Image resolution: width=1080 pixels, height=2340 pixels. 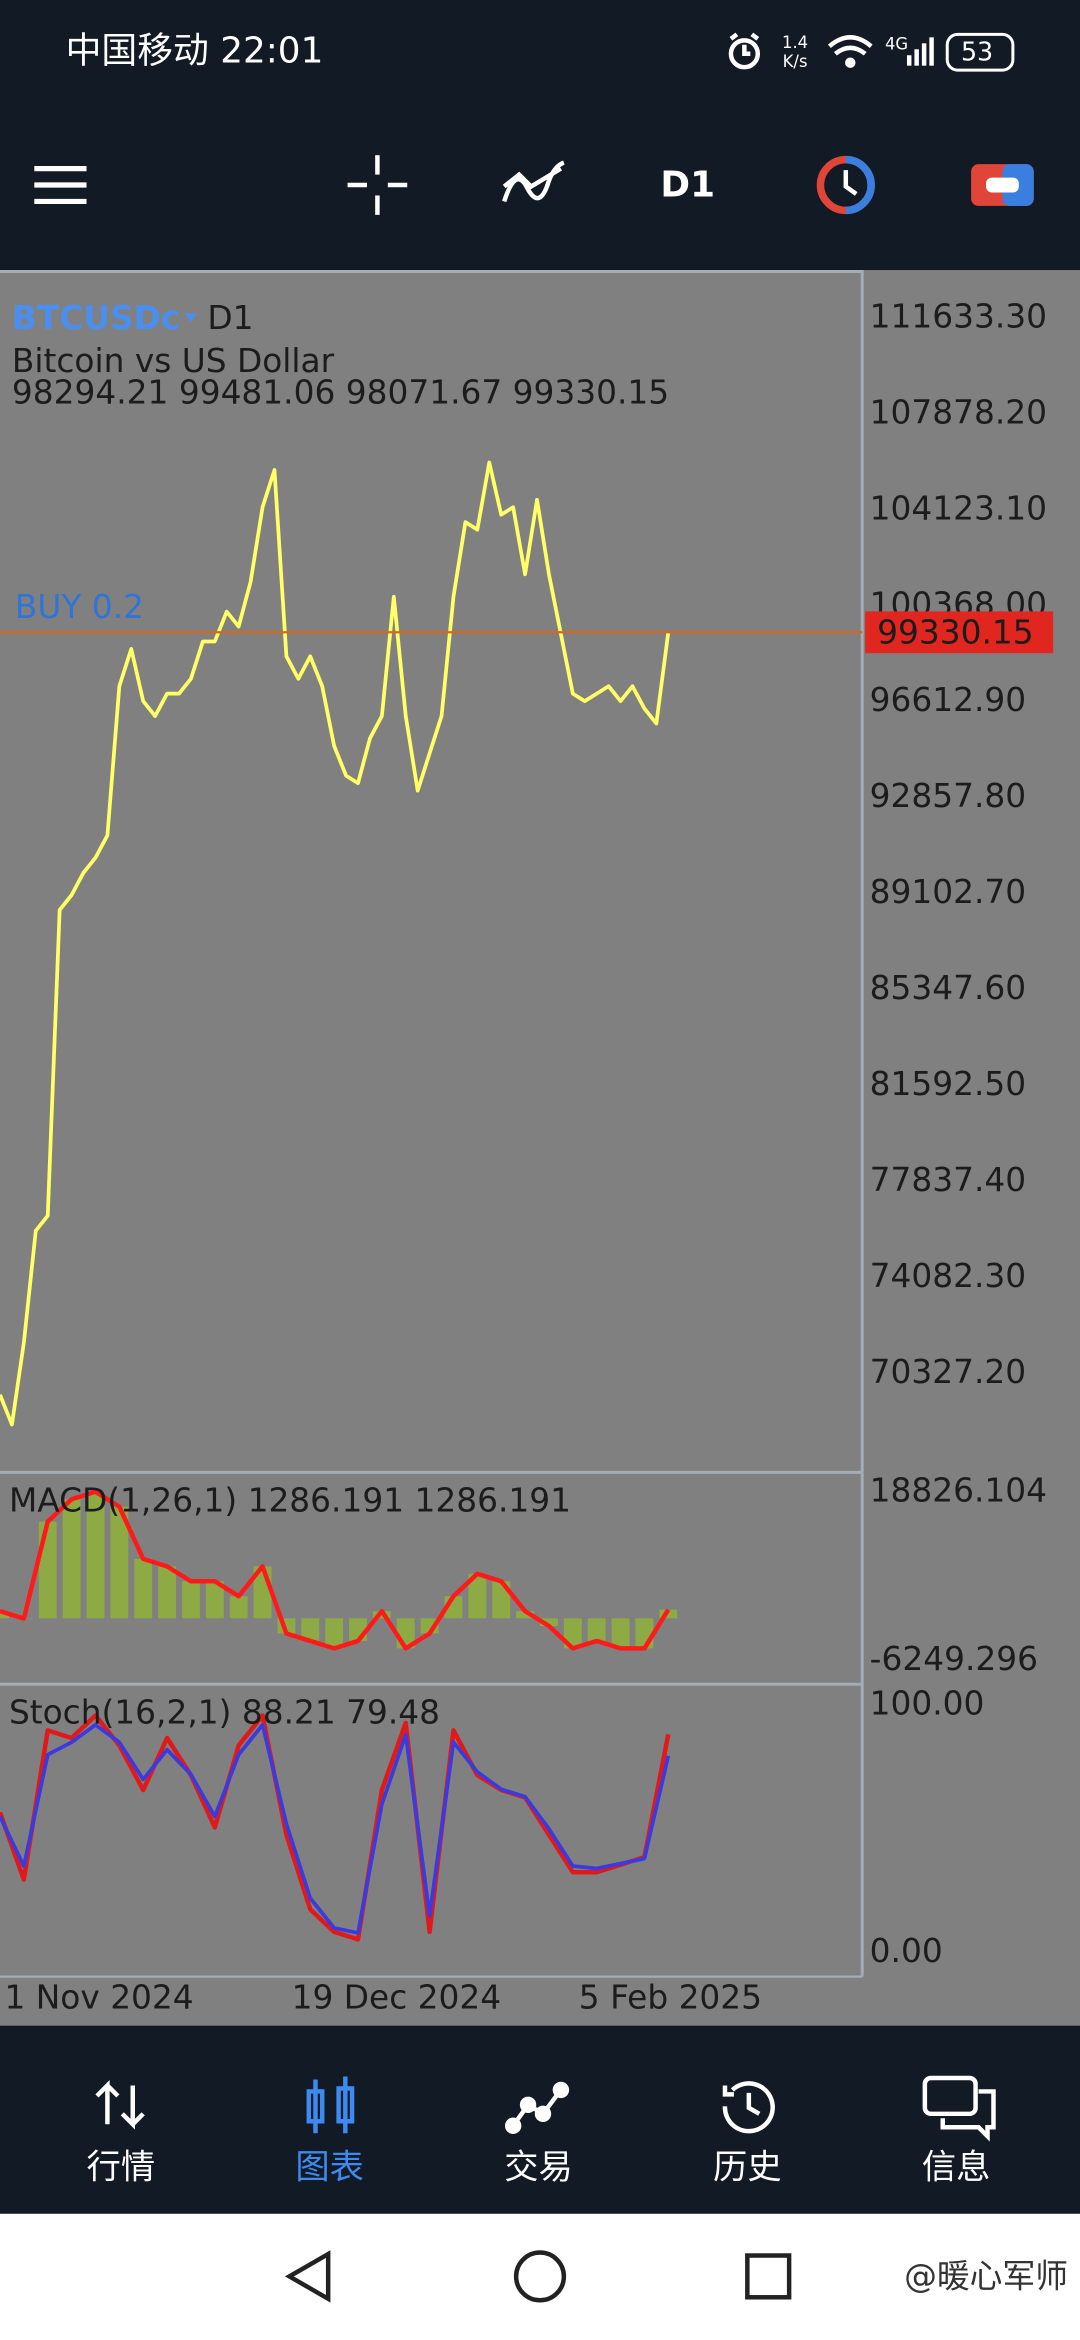 What do you see at coordinates (850, 51) in the screenshot?
I see `wifi-icon` at bounding box center [850, 51].